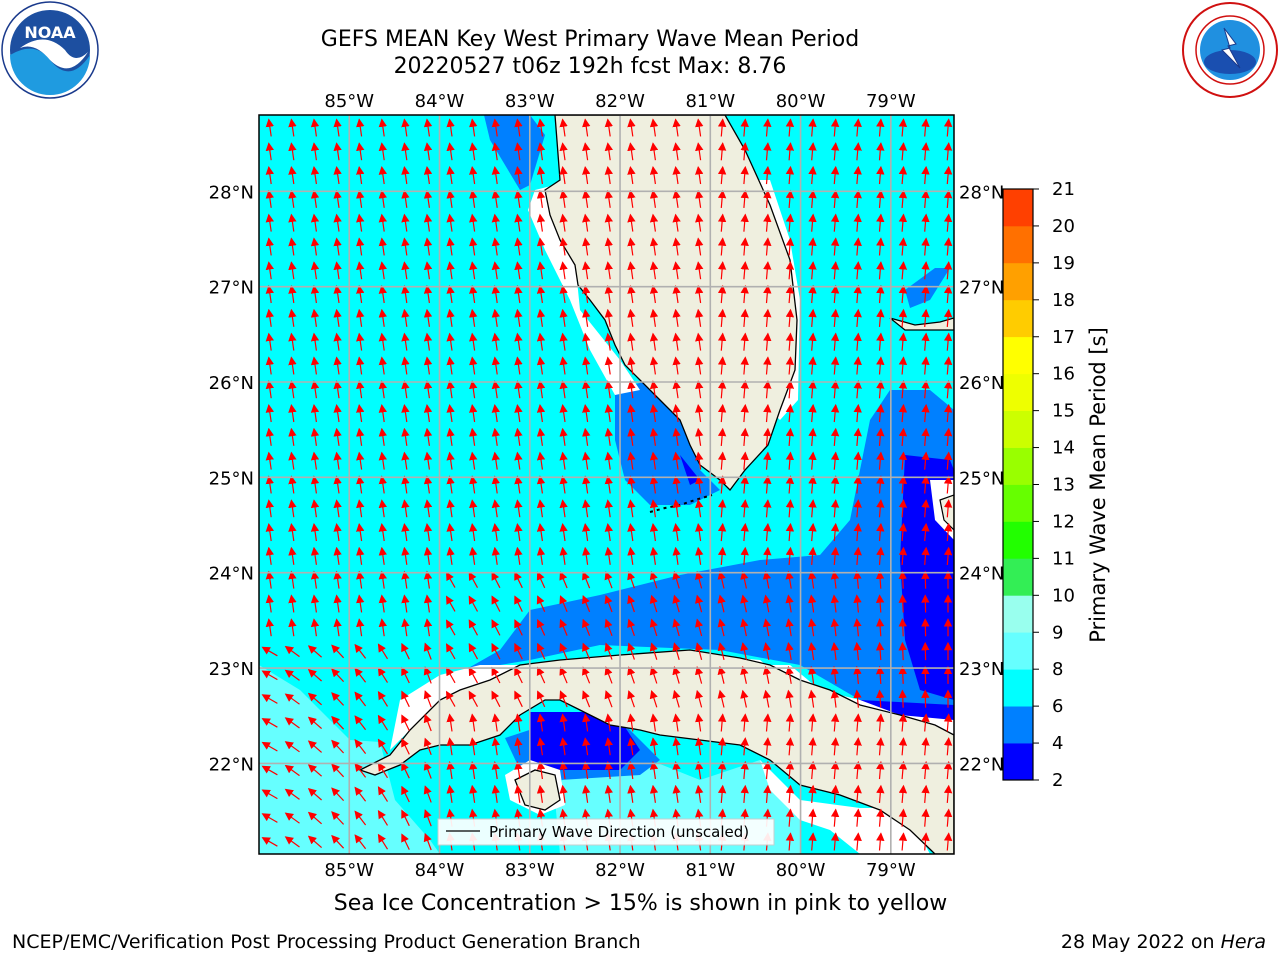 This screenshot has width=1280, height=960. What do you see at coordinates (1230, 50) in the screenshot?
I see `nws-logo` at bounding box center [1230, 50].